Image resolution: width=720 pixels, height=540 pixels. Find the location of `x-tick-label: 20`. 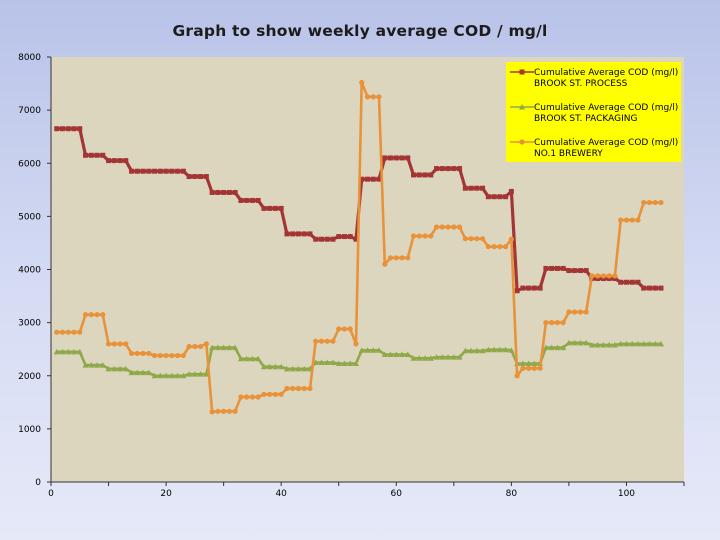

x-tick-label: 20 is located at coordinates (166, 494).